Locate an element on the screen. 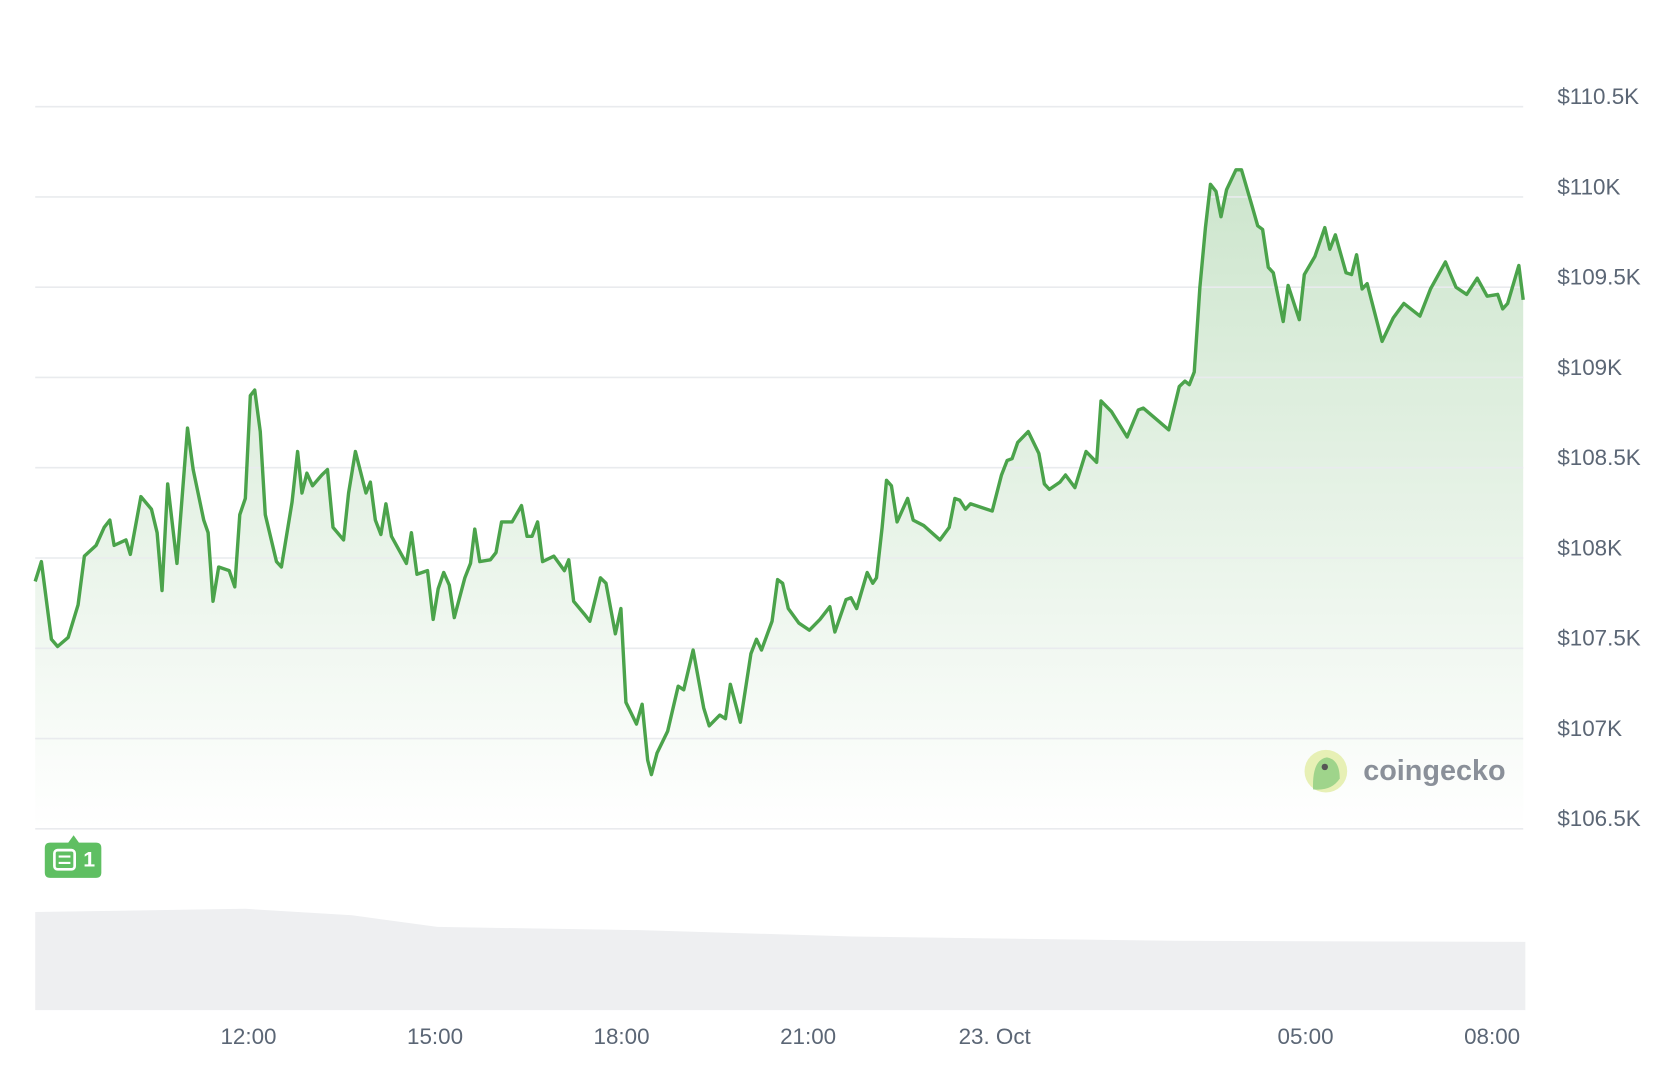  watermark-text: coingecko is located at coordinates (1434, 771).